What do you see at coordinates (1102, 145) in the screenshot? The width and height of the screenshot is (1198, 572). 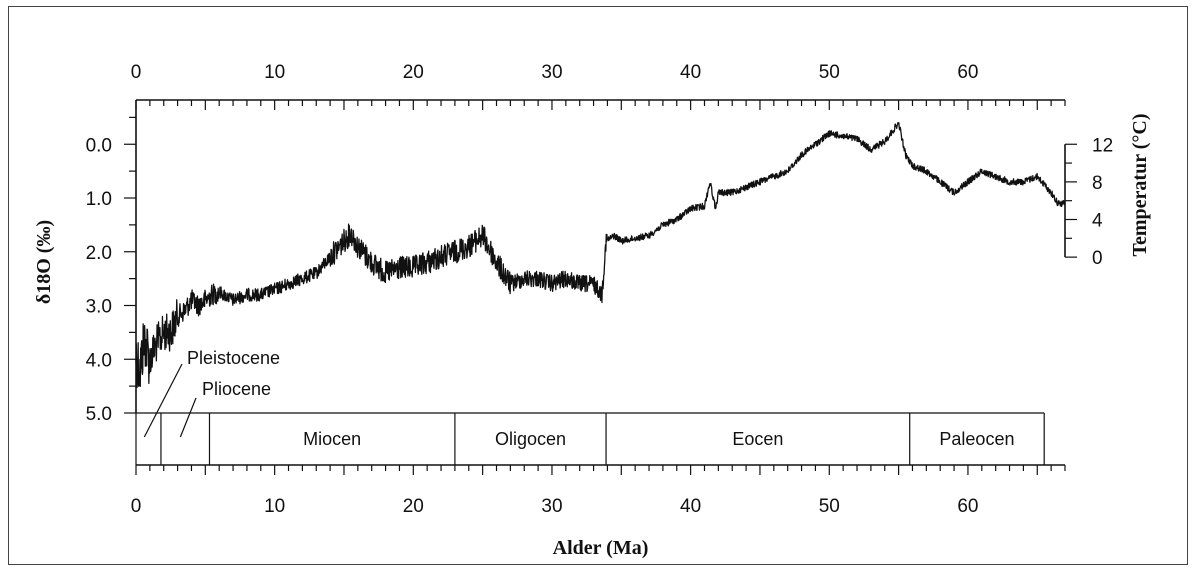 I see `right-y-tick-label: 12` at bounding box center [1102, 145].